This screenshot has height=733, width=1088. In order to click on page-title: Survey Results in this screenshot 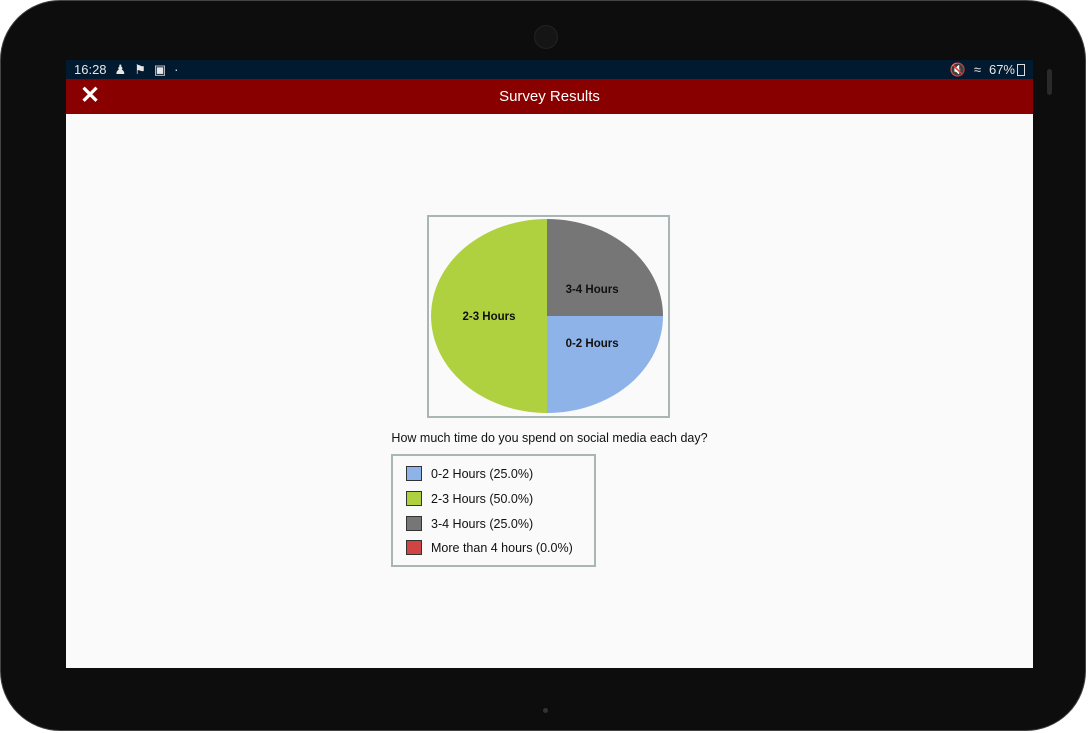, I will do `click(549, 96)`.